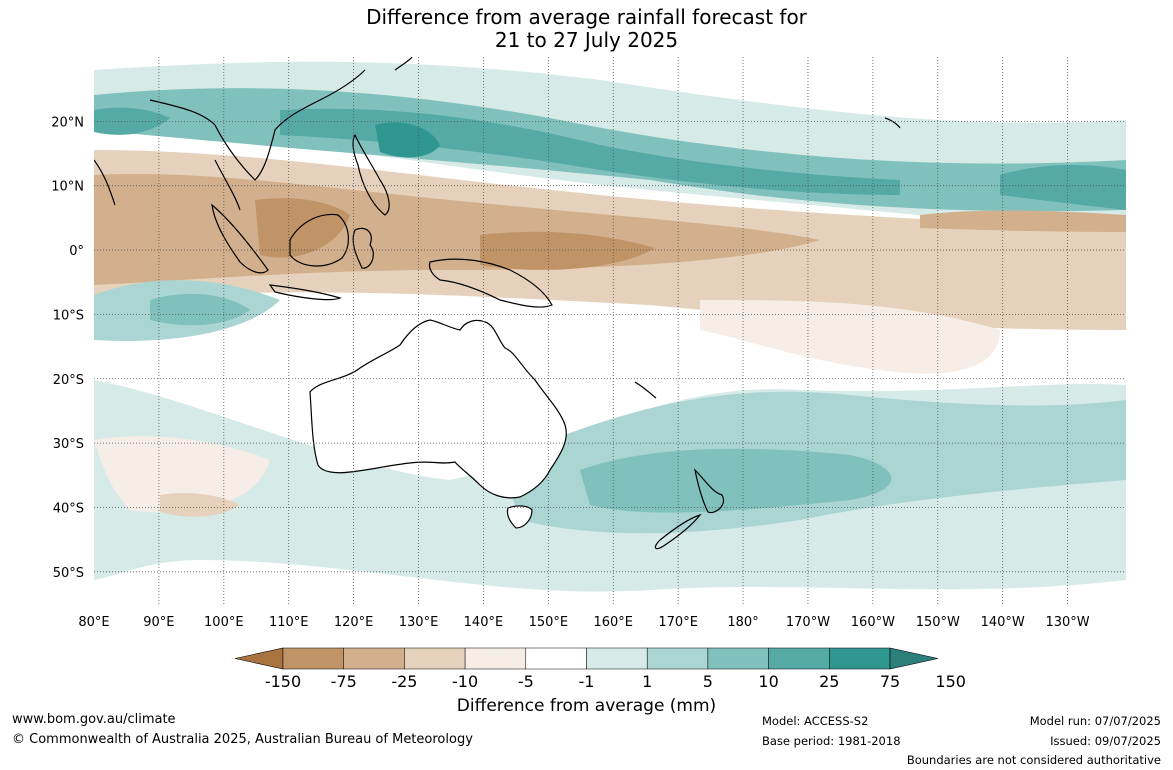 Image resolution: width=1173 pixels, height=770 pixels. I want to click on longitude-label: 170°W, so click(808, 622).